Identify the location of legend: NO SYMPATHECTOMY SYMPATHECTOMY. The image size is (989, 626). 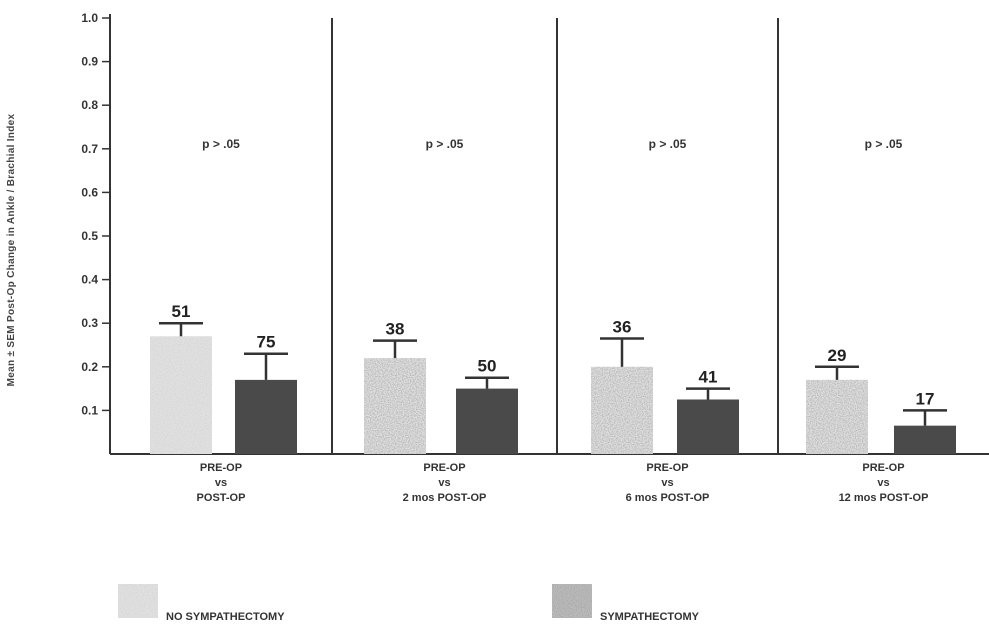
(409, 603).